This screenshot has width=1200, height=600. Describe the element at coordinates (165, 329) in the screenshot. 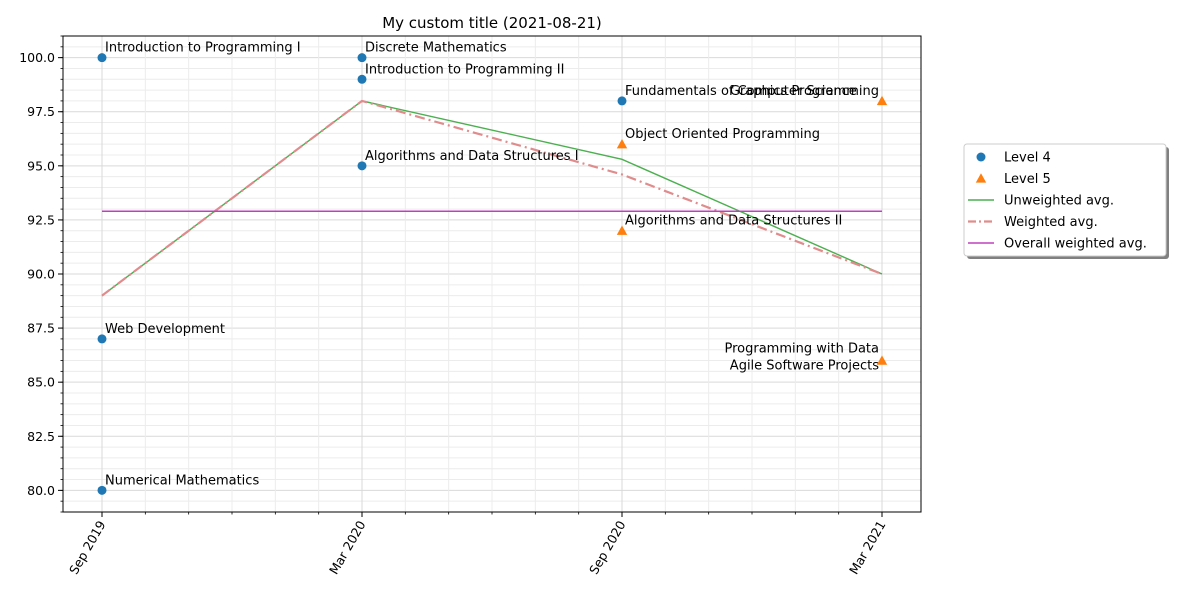

I see `point-label: Web Development` at that location.